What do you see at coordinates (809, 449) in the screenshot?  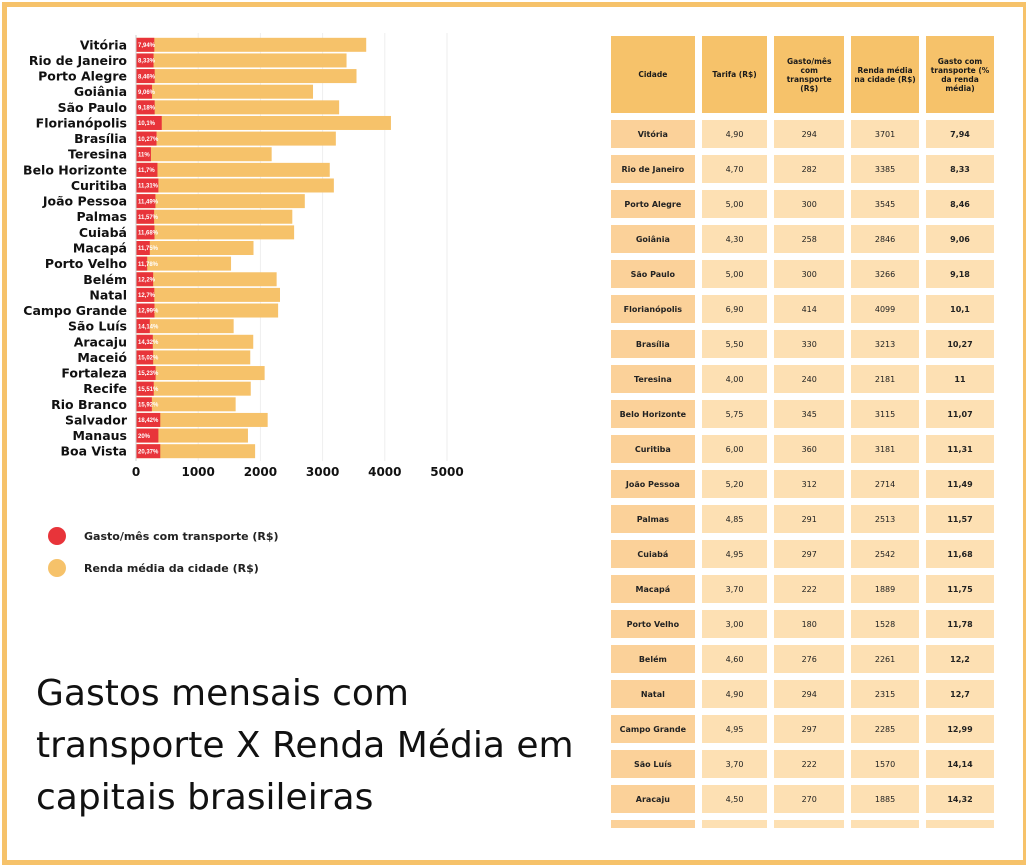 I see `cell-gasto-mes: 360` at bounding box center [809, 449].